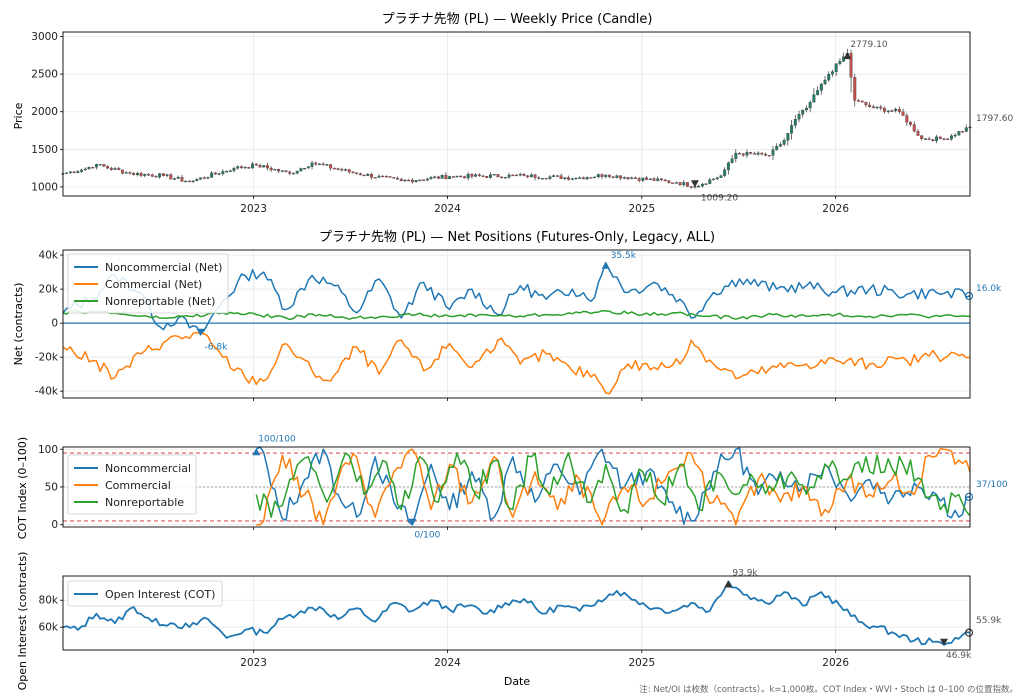 The image size is (1024, 699). I want to click on y-tick-label: 20k, so click(49, 290).